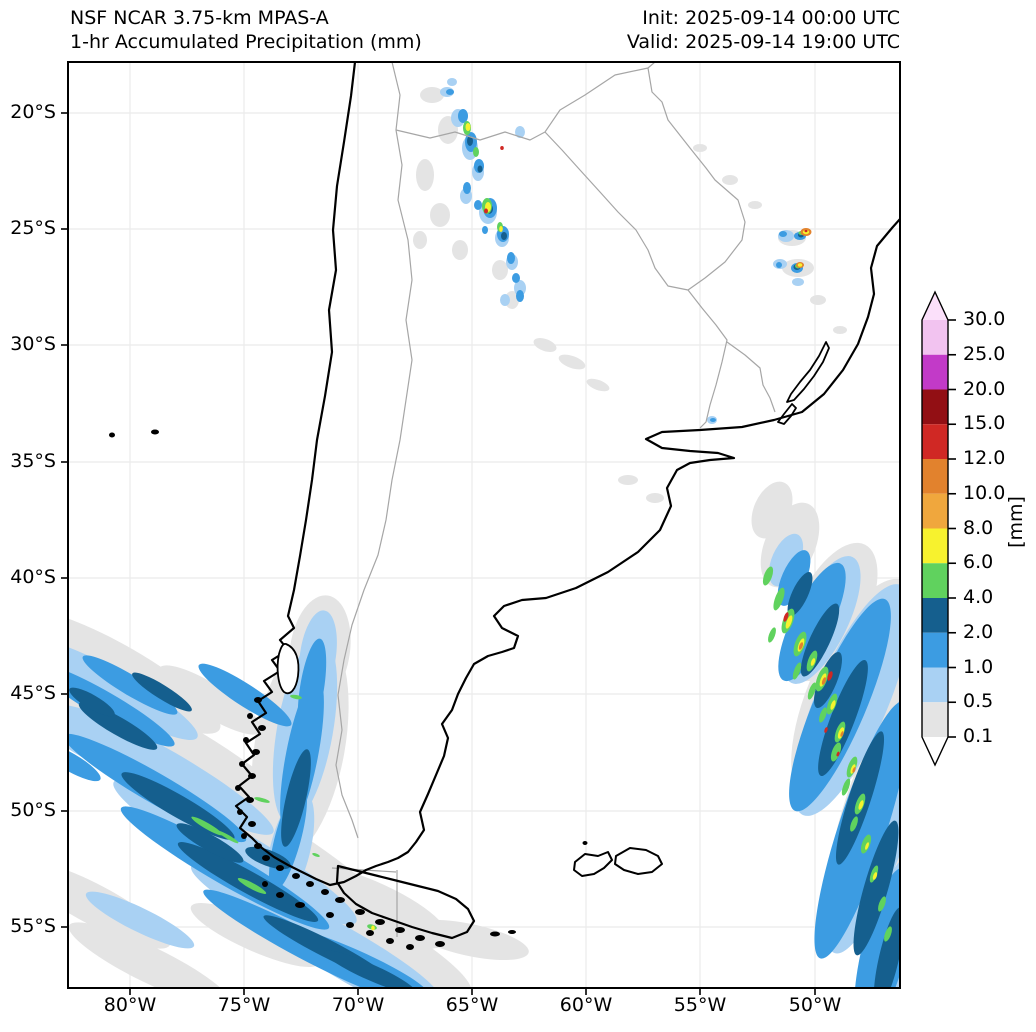 The height and width of the screenshot is (1032, 1036). Describe the element at coordinates (803, 383) in the screenshot. I see `lagoa-dos-patos` at that location.